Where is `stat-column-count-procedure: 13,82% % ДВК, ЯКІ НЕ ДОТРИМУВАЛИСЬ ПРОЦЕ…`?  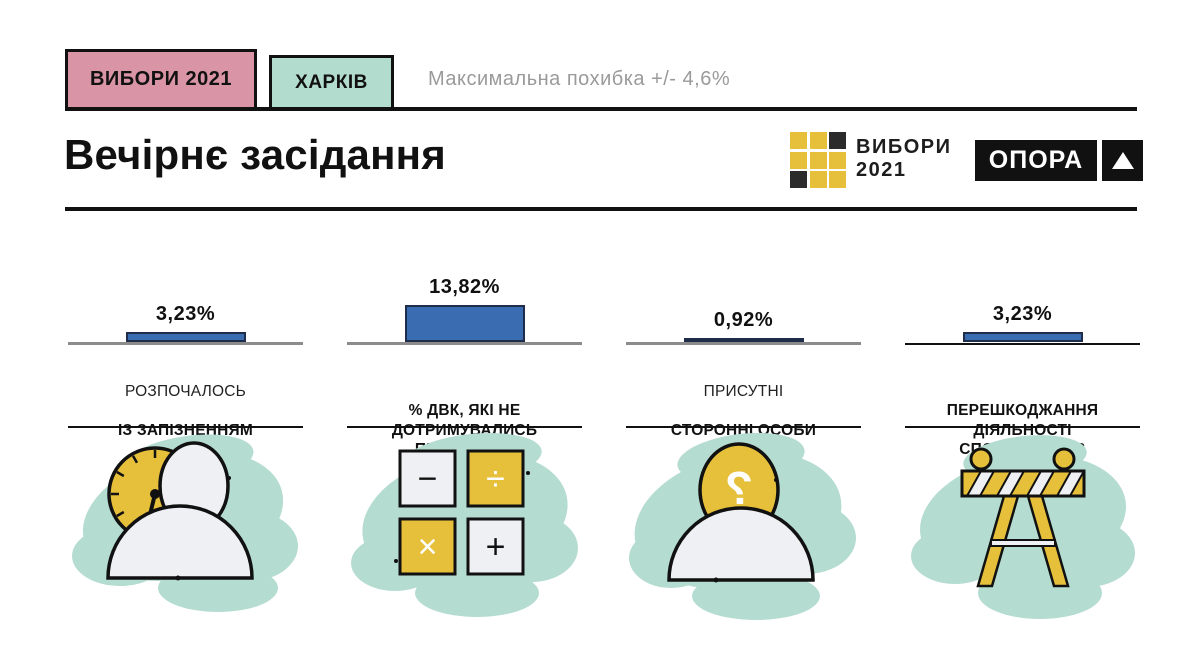 stat-column-count-procedure: 13,82% % ДВК, ЯКІ НЕ ДОТРИМУВАЛИСЬ ПРОЦЕ… is located at coordinates (464, 444).